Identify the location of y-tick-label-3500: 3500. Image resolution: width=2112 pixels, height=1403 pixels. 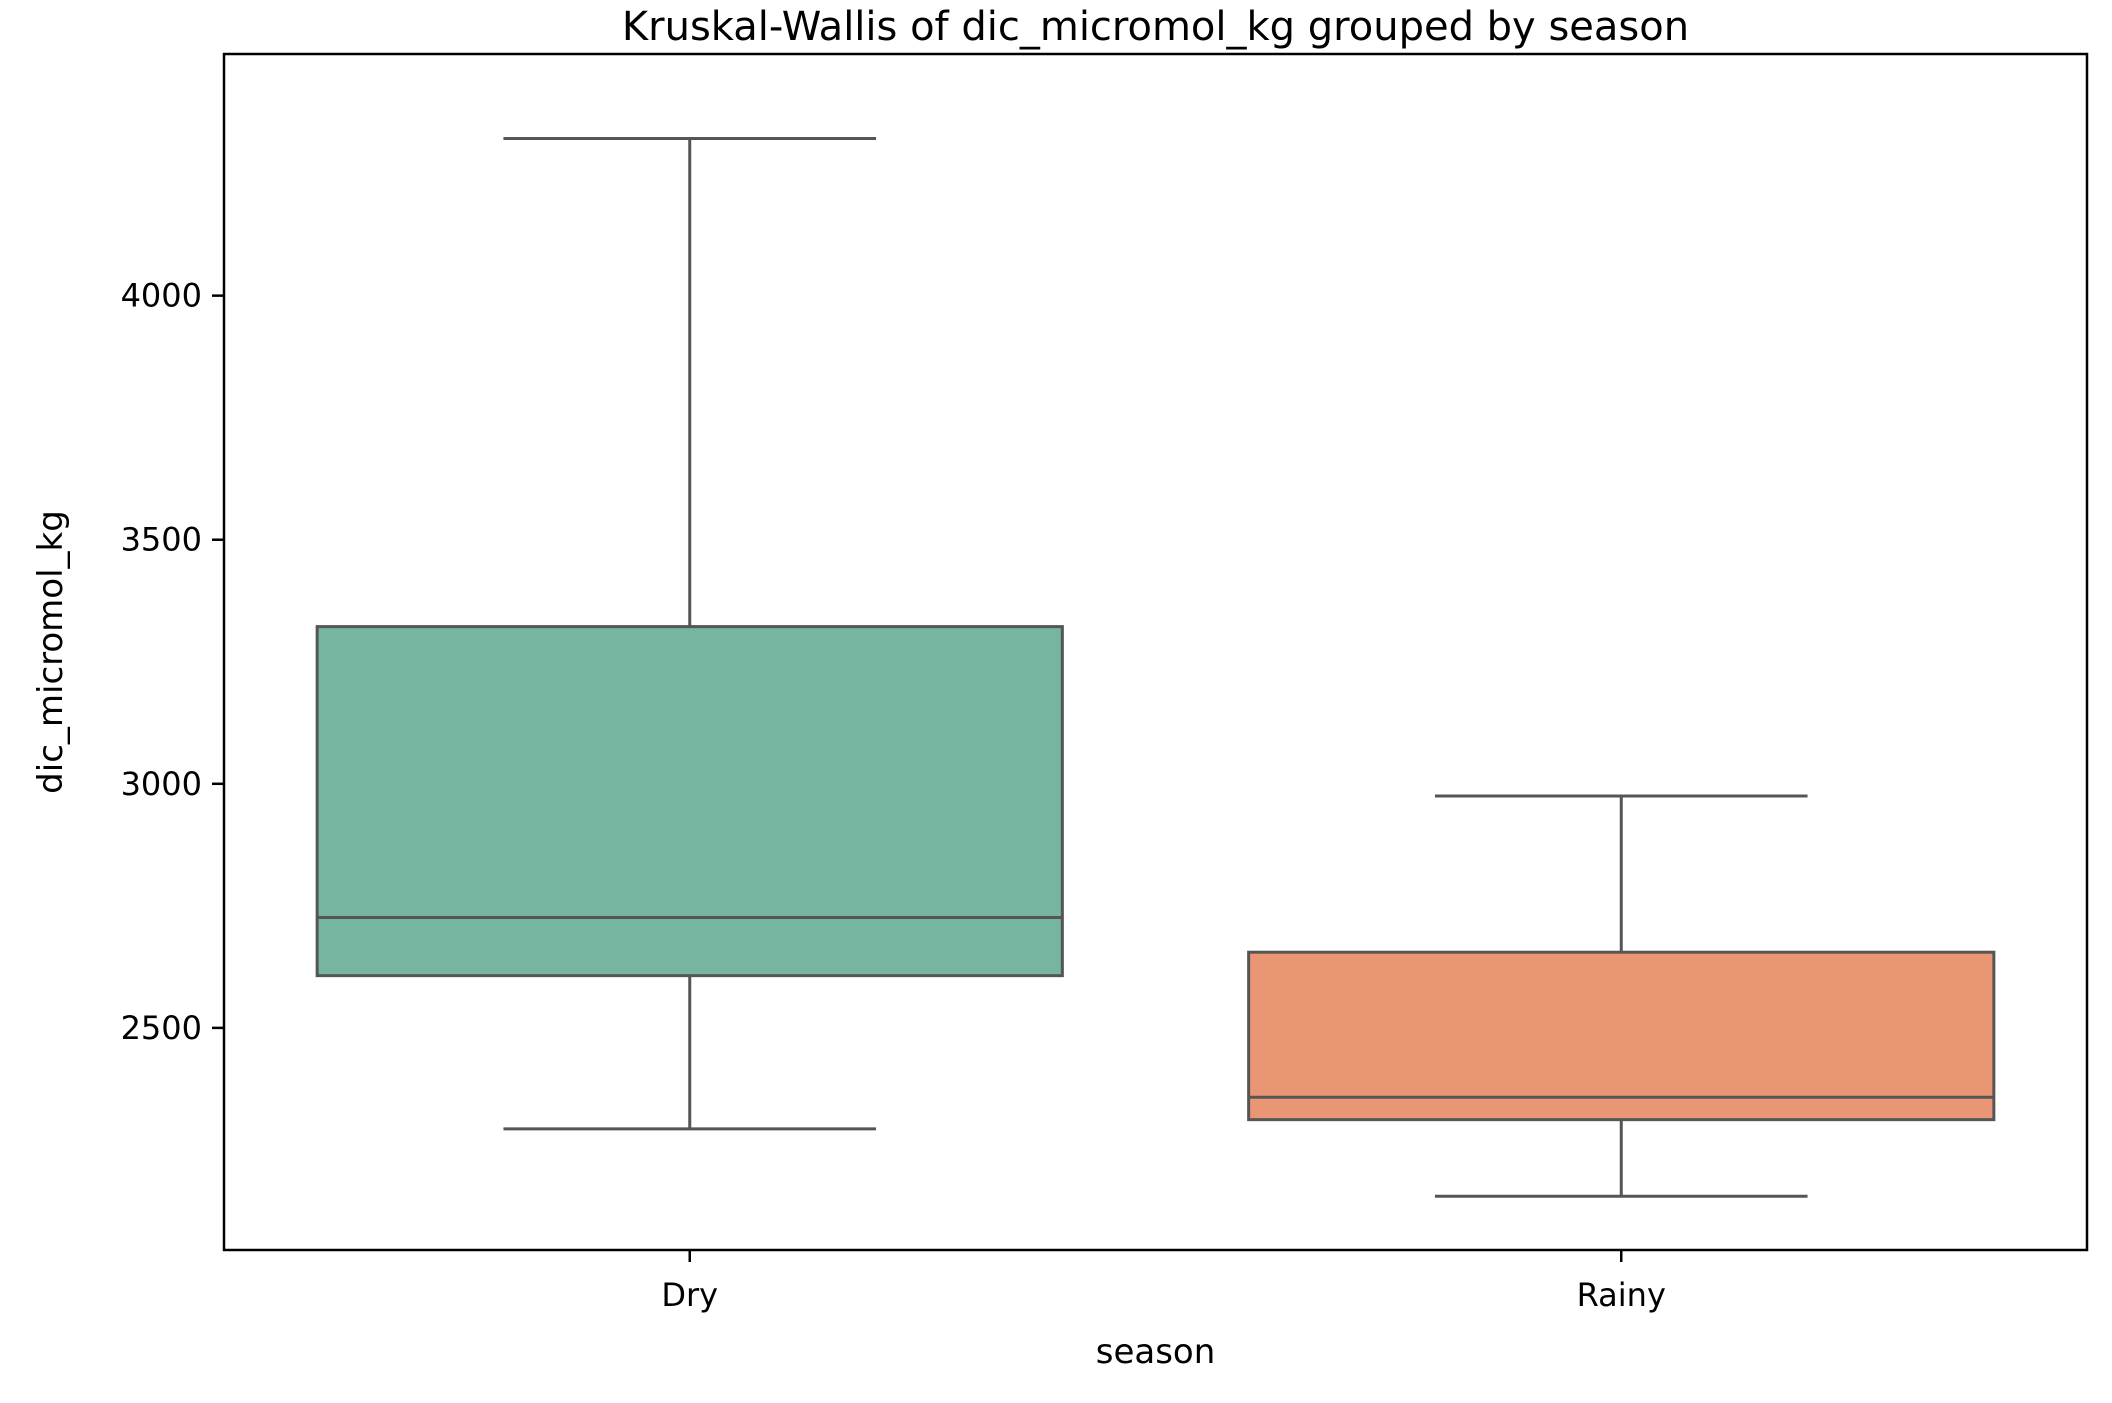
(161, 540).